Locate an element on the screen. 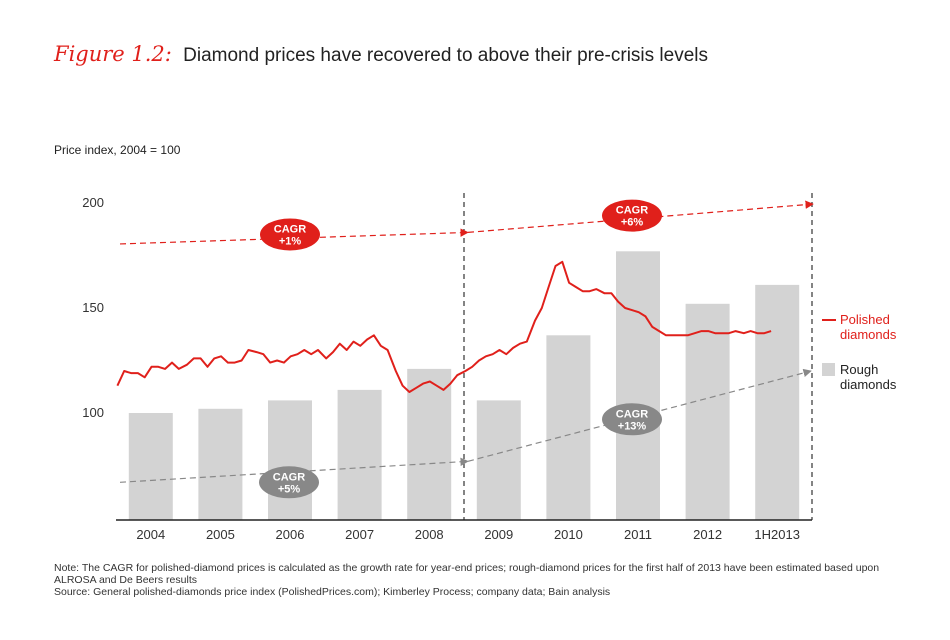  legend-rough-label-2: diamonds is located at coordinates (868, 384).